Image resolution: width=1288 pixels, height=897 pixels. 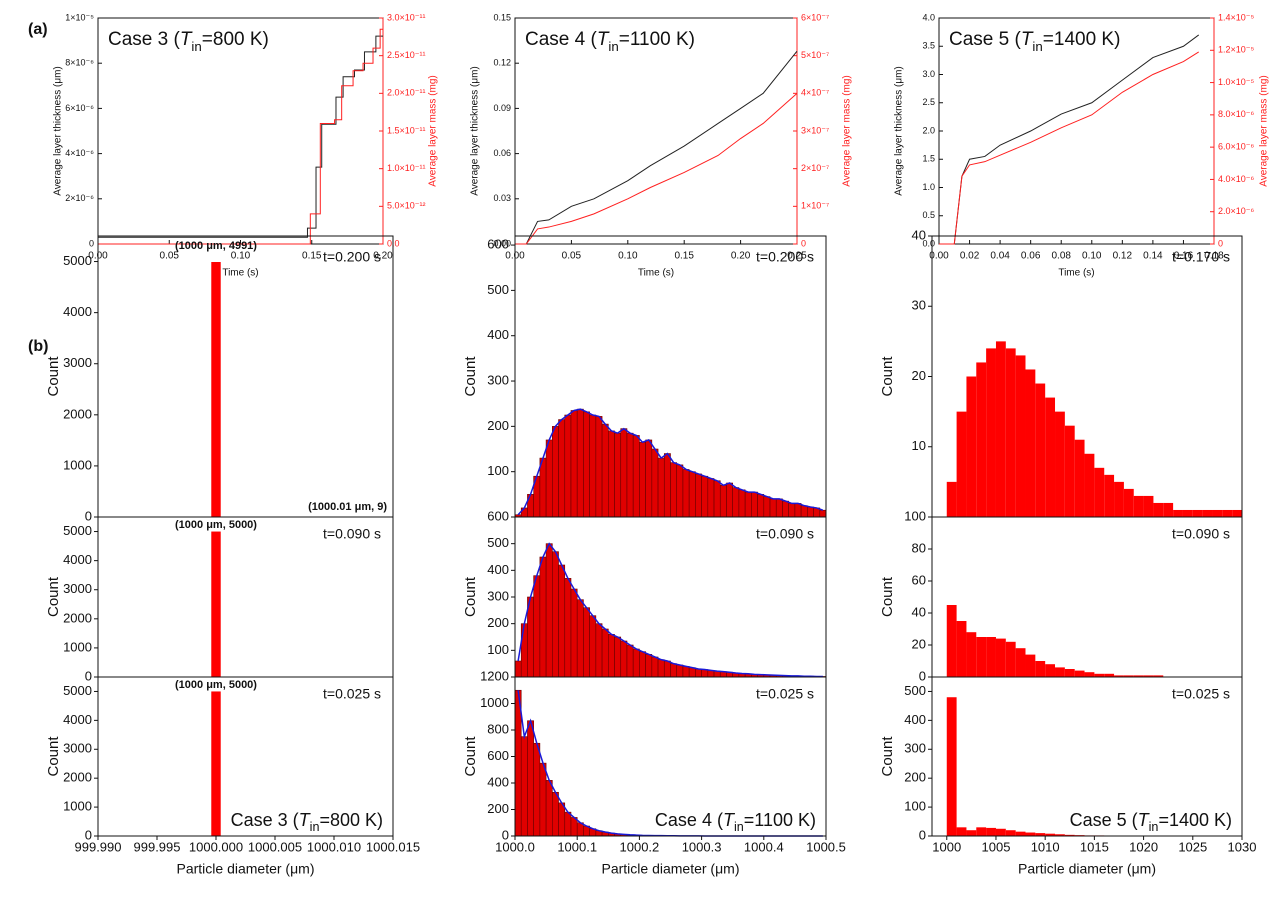 What do you see at coordinates (498, 781) in the screenshot?
I see `y-tick-label: 400` at bounding box center [498, 781].